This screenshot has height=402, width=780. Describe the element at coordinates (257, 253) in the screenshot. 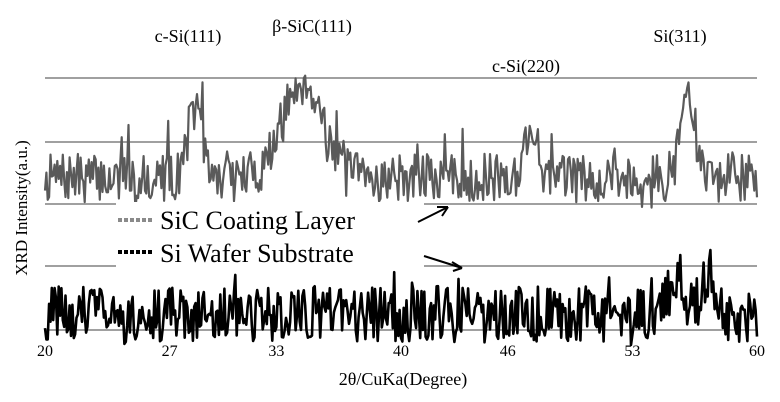

I see `legend-label-si: Si Wafer Substrate` at that location.